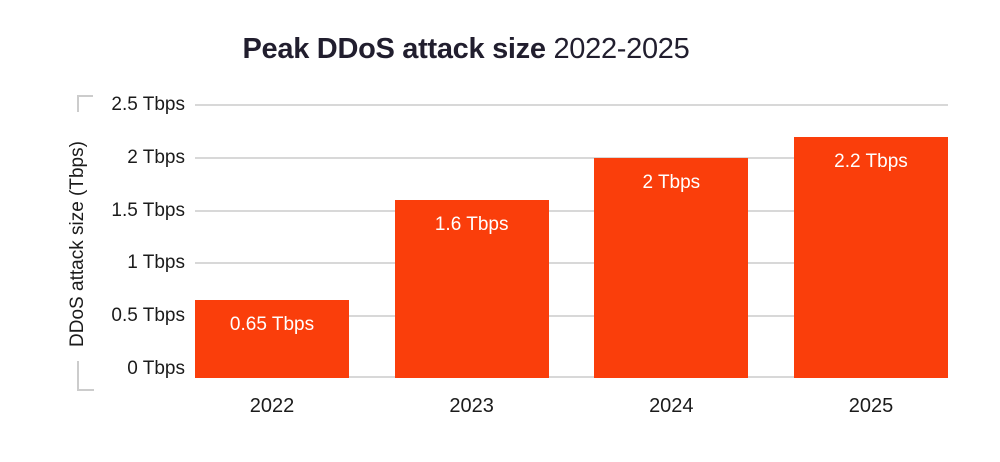 This screenshot has width=1000, height=462. I want to click on y-tick-label-1: 1 Tbps, so click(156, 263).